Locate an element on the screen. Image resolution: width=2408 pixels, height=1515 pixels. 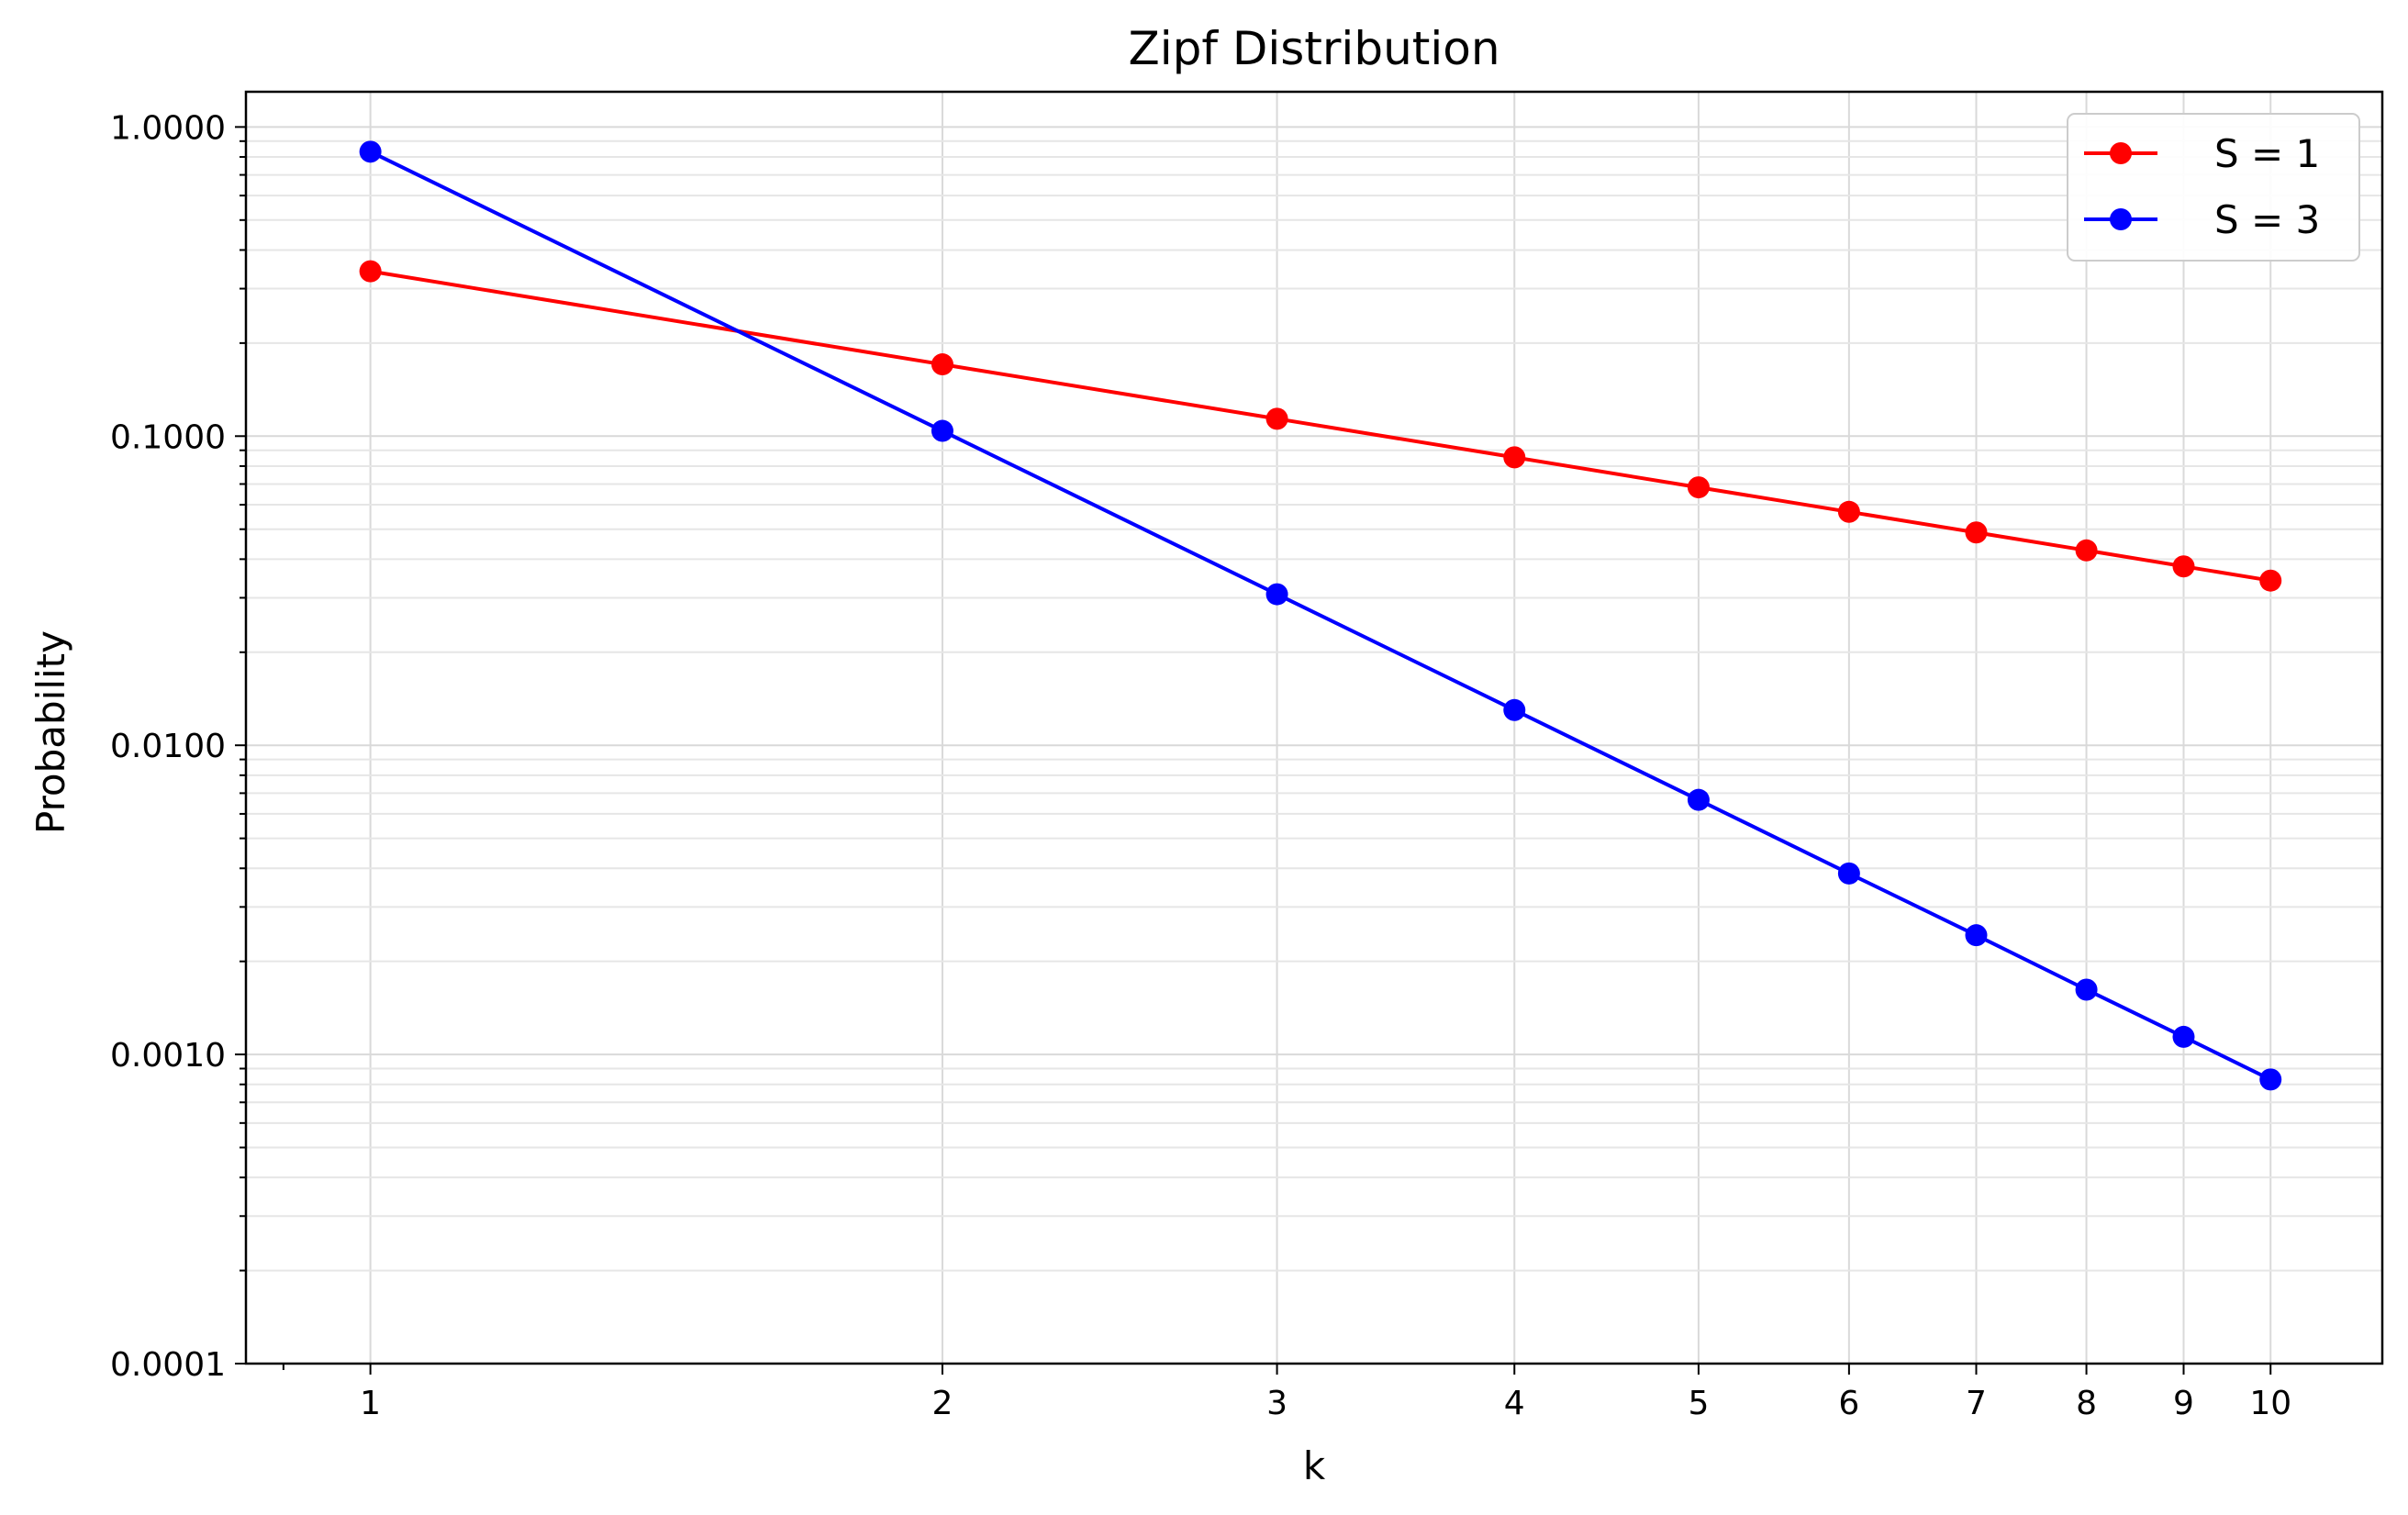
y-tick-label: 0.0010 is located at coordinates (168, 1056).